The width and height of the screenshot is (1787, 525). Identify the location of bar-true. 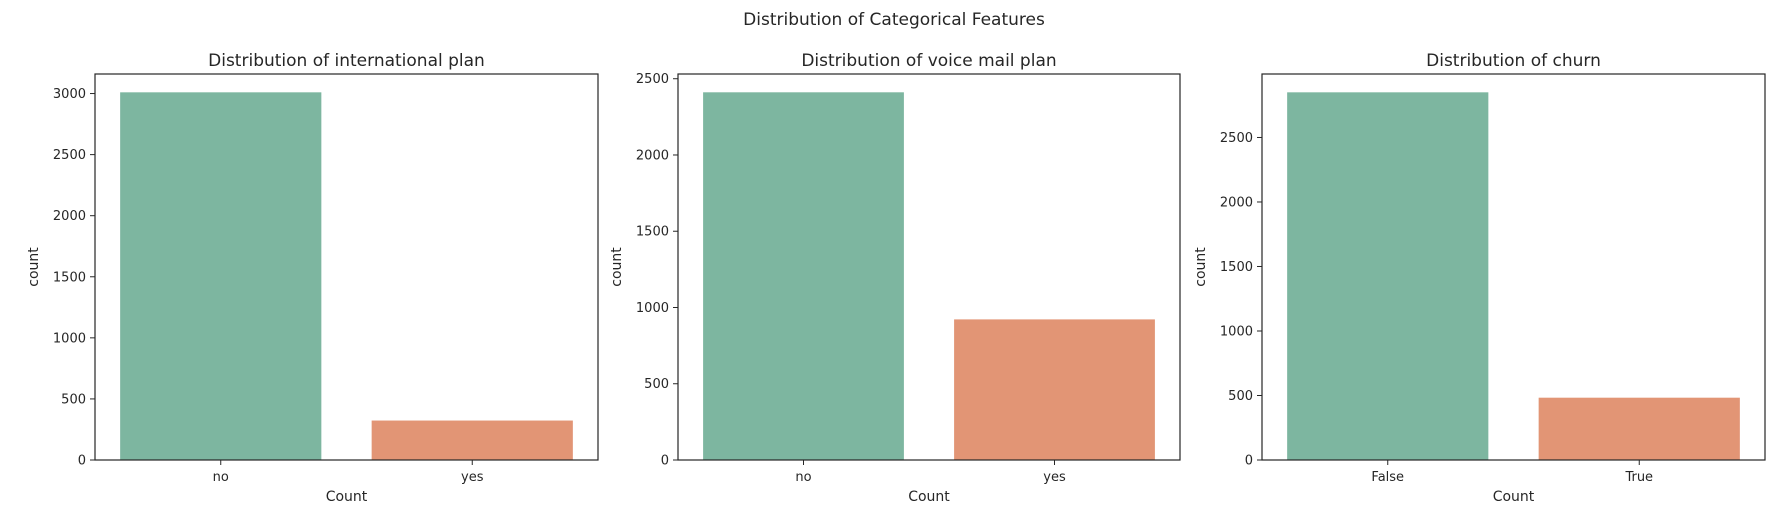
(1639, 428).